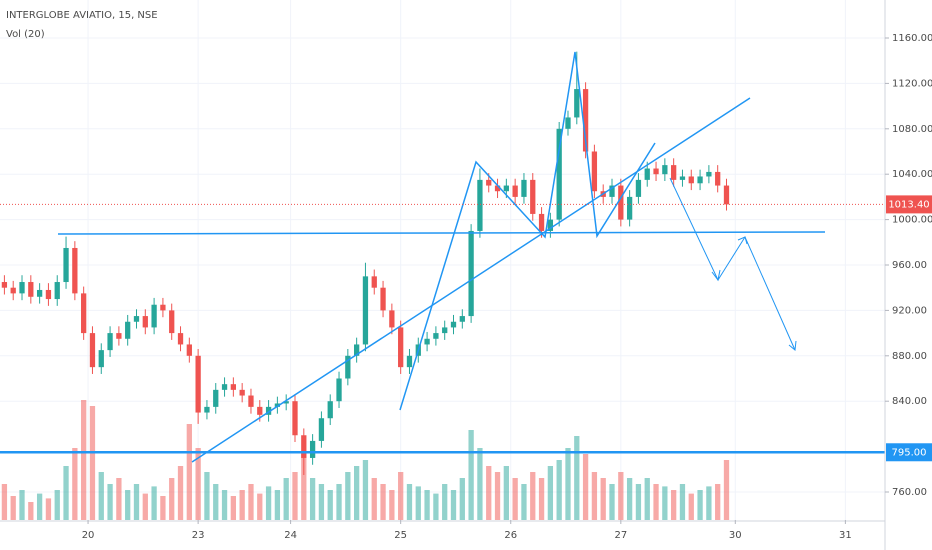 The image size is (932, 550). What do you see at coordinates (909, 401) in the screenshot?
I see `y-tick-label: 840.00` at bounding box center [909, 401].